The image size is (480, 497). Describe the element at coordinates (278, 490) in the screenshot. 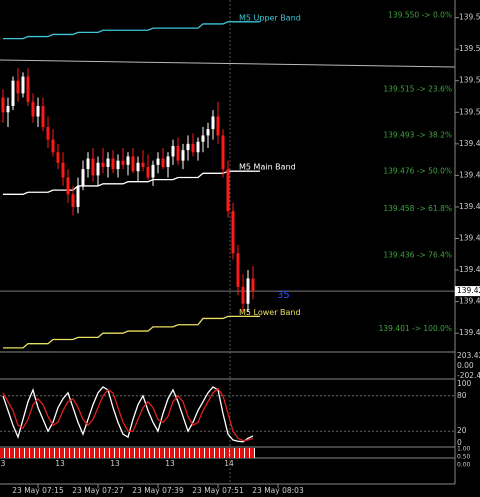

I see `x-tick-label: 23 May 08:03` at that location.